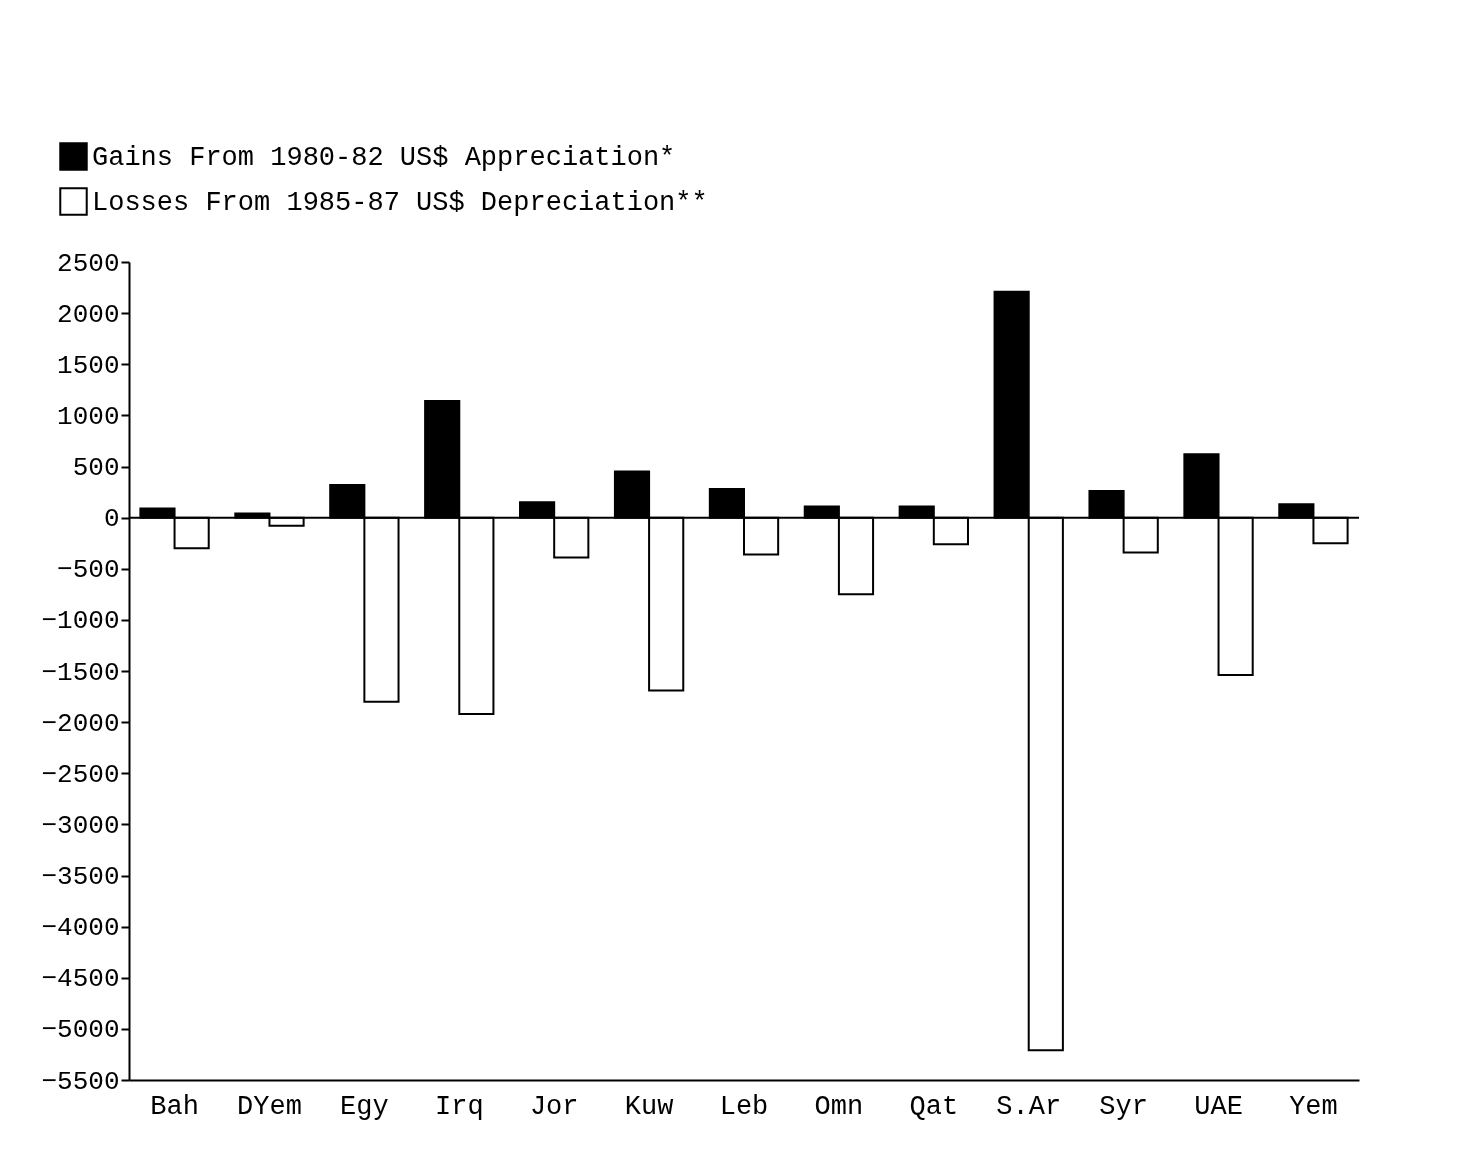 The width and height of the screenshot is (1460, 1168). Describe the element at coordinates (80, 979) in the screenshot. I see `y-tick-label: −4500` at that location.